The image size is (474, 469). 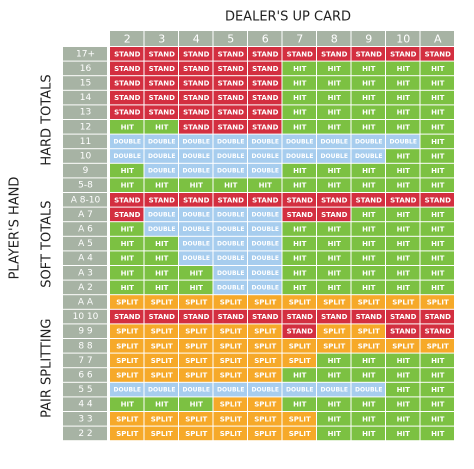 What do you see at coordinates (438, 39) in the screenshot?
I see `column-label: A` at bounding box center [438, 39].